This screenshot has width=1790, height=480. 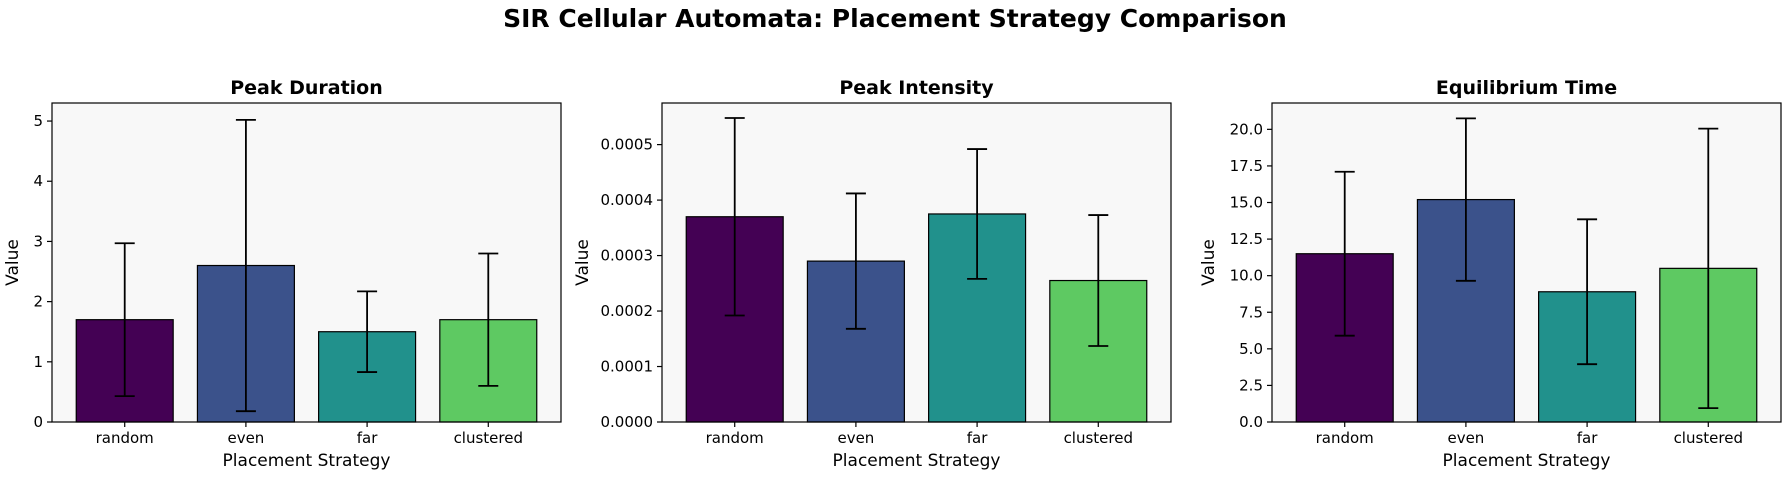 I want to click on y-tick-label: 3, so click(x=38, y=241).